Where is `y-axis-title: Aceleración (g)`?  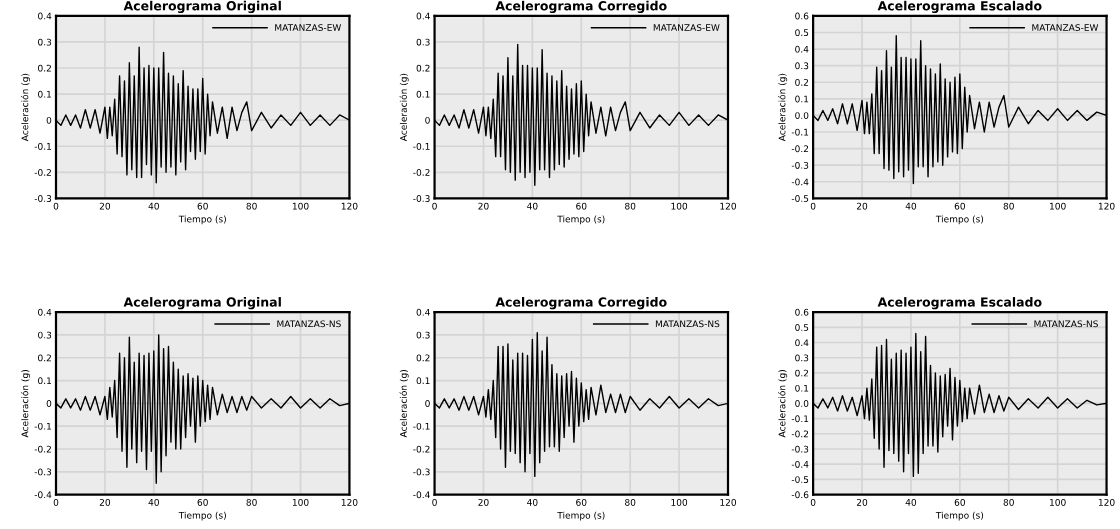
y-axis-title: Aceleración (g) is located at coordinates (25, 107).